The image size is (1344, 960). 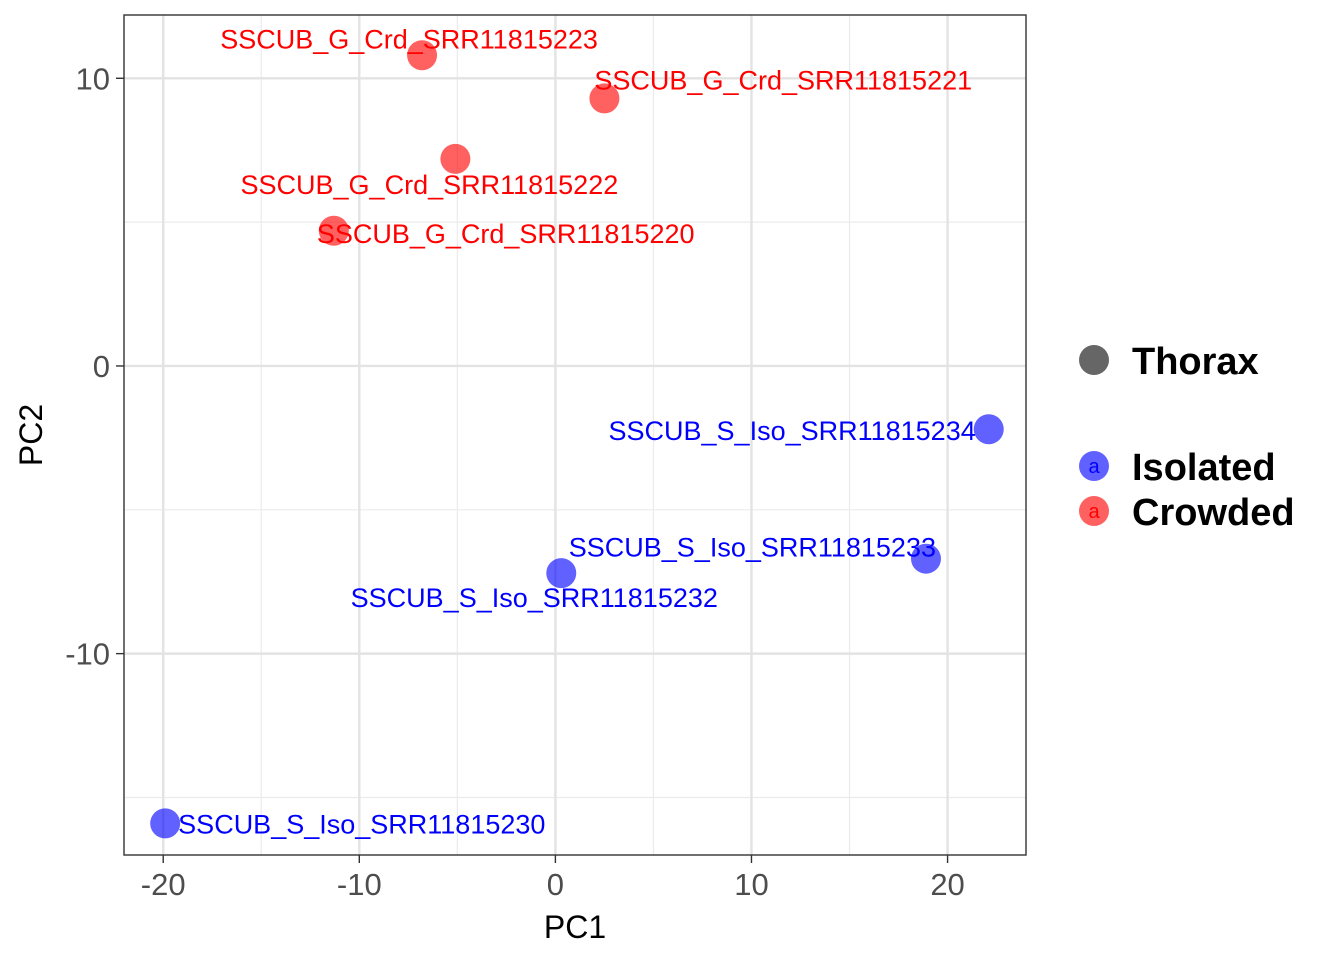 I want to click on x-axis-ticks: -20 -10 0 10 20, so click(x=553, y=878).